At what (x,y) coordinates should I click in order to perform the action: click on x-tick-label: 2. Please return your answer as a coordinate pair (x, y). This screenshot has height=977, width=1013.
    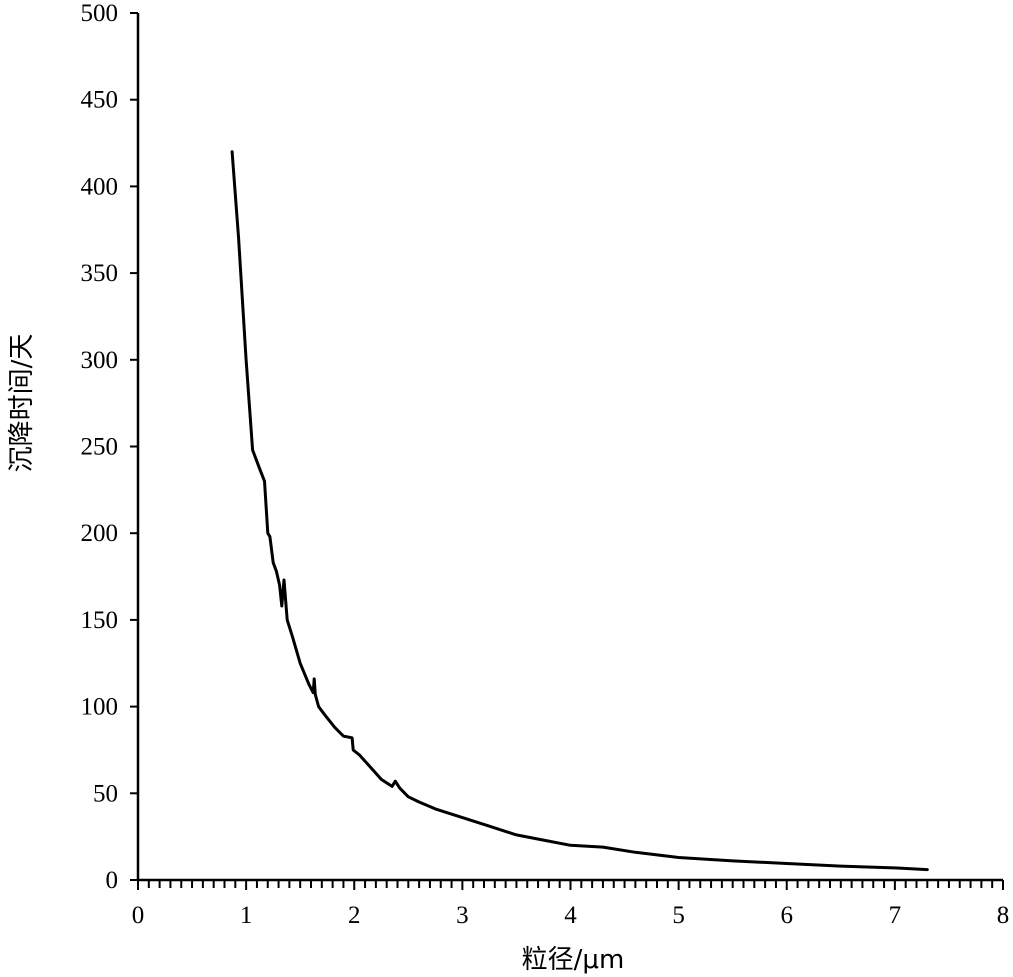
    Looking at the image, I should click on (354, 915).